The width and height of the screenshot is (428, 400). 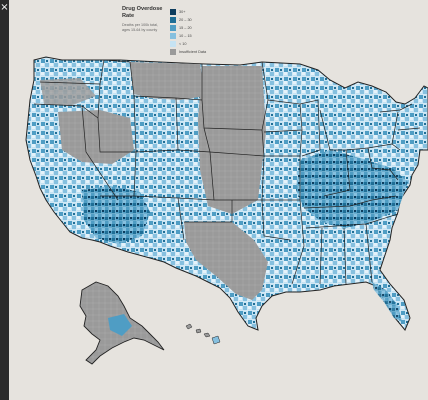 I want to click on legend-label: 10 – 15, so click(x=185, y=36).